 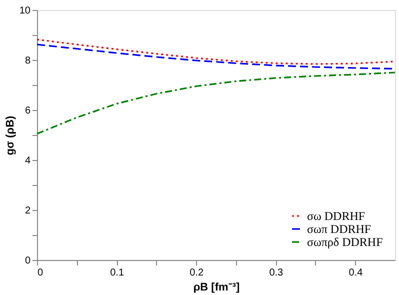 What do you see at coordinates (216, 288) in the screenshot?
I see `x-axis-title: ρB [fm⁻³]` at bounding box center [216, 288].